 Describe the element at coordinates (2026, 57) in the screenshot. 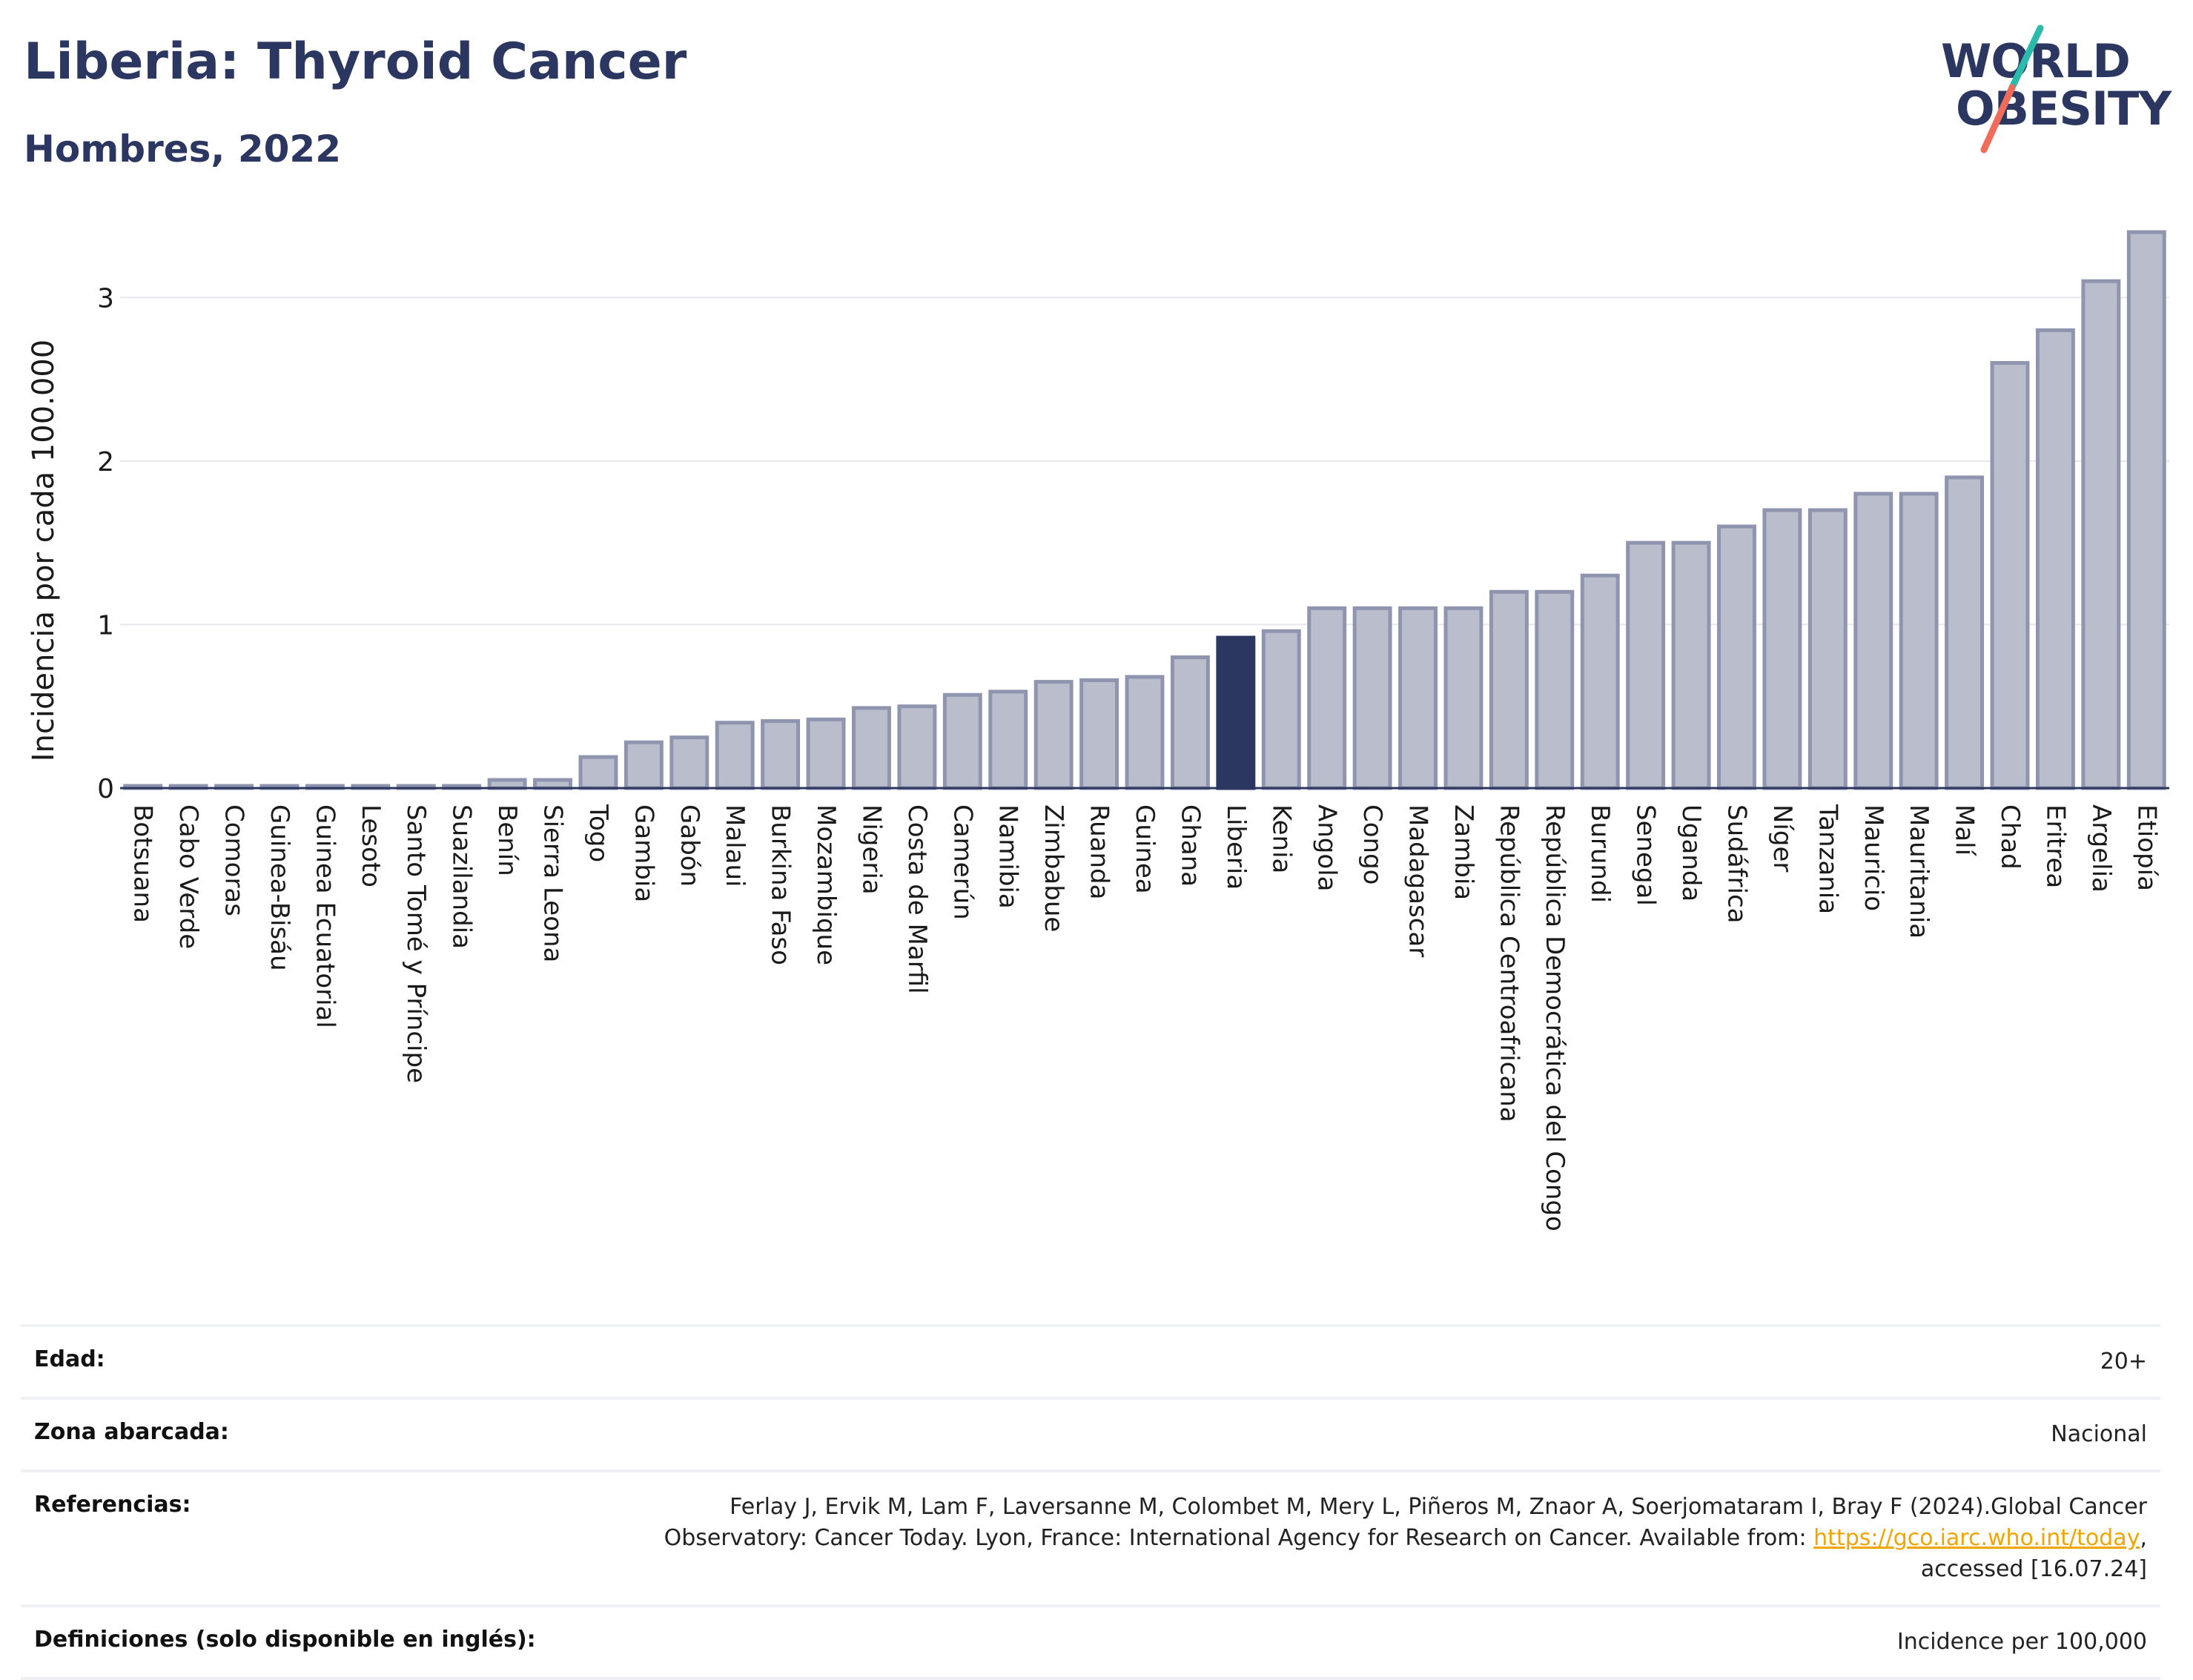

I see `logo-slash-top` at that location.